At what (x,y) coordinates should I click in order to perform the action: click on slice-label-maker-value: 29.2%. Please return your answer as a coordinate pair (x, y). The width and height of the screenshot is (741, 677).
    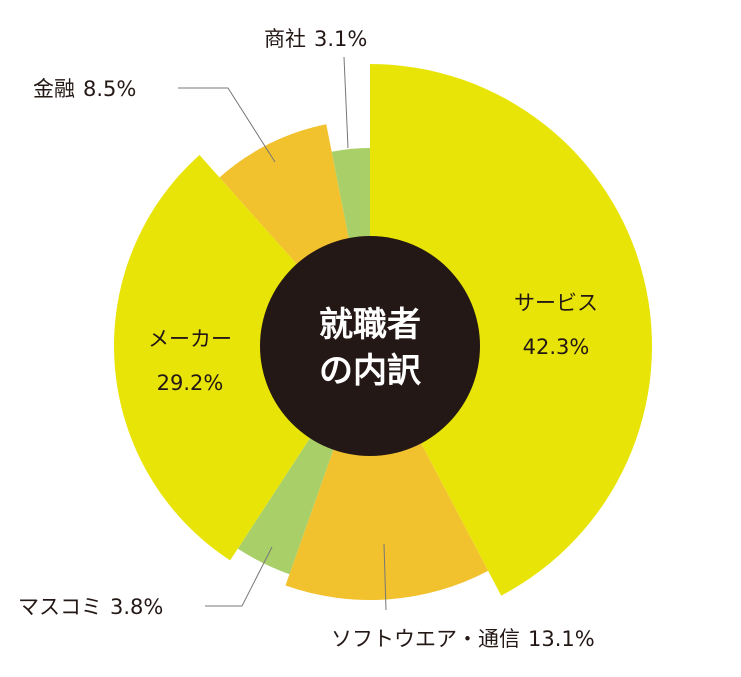
    Looking at the image, I should click on (190, 383).